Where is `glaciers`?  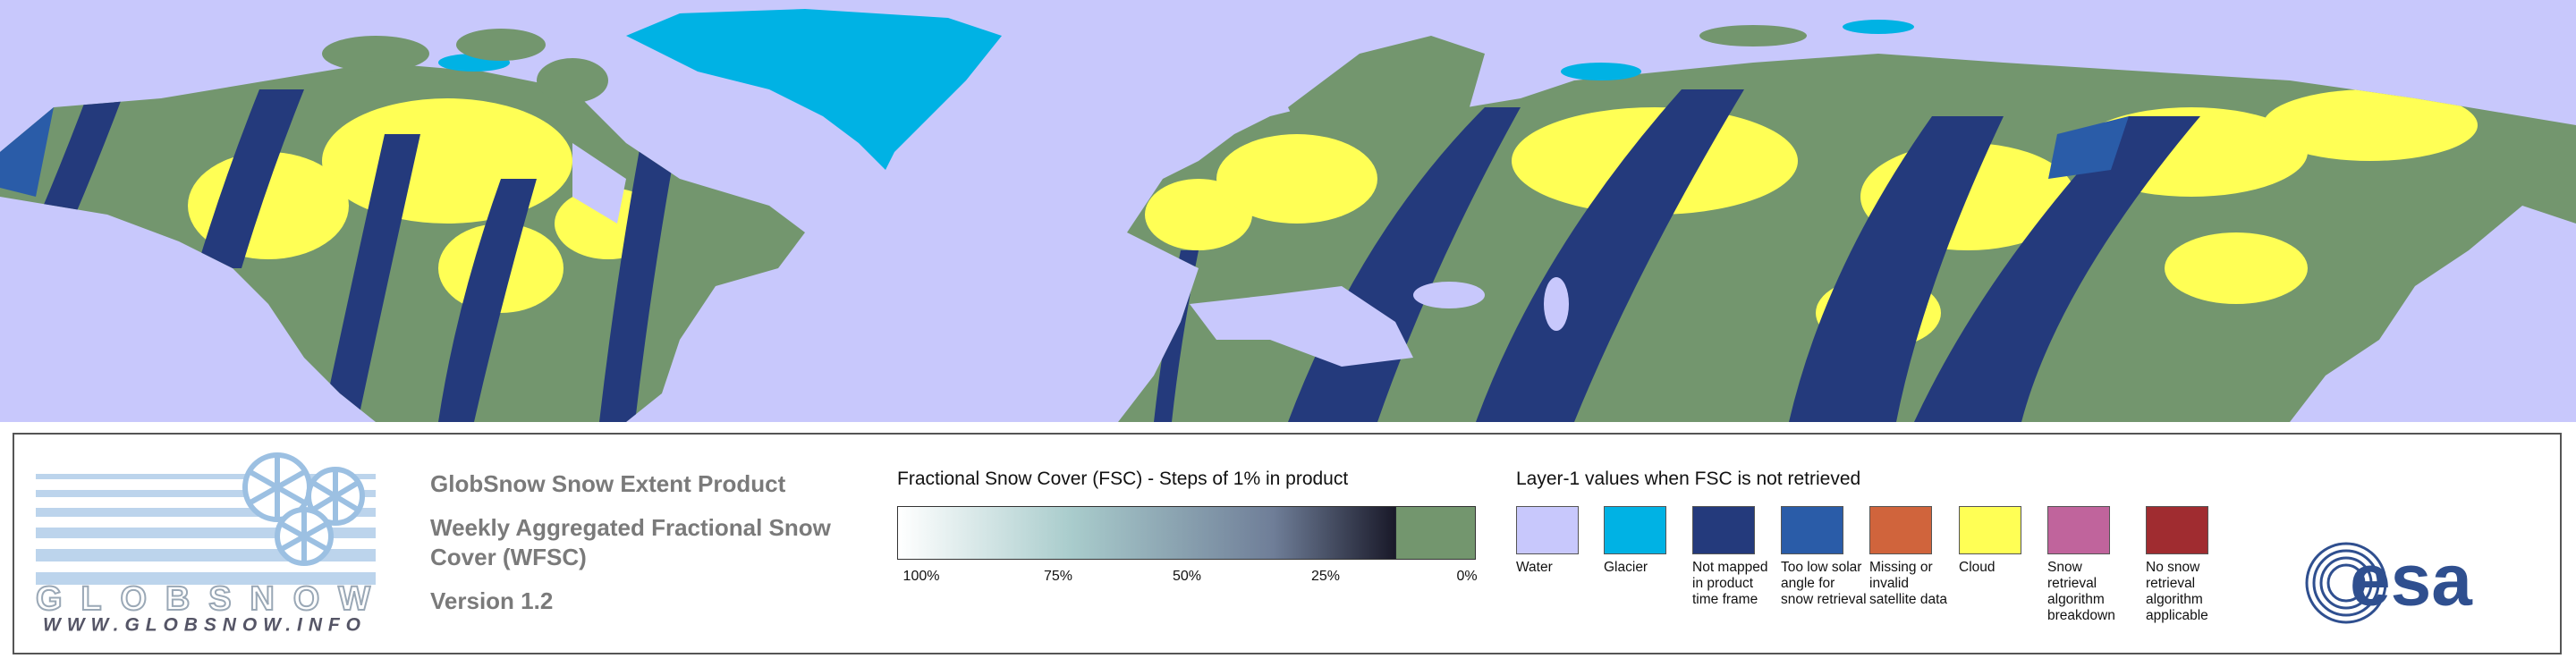
glaciers is located at coordinates (1176, 90).